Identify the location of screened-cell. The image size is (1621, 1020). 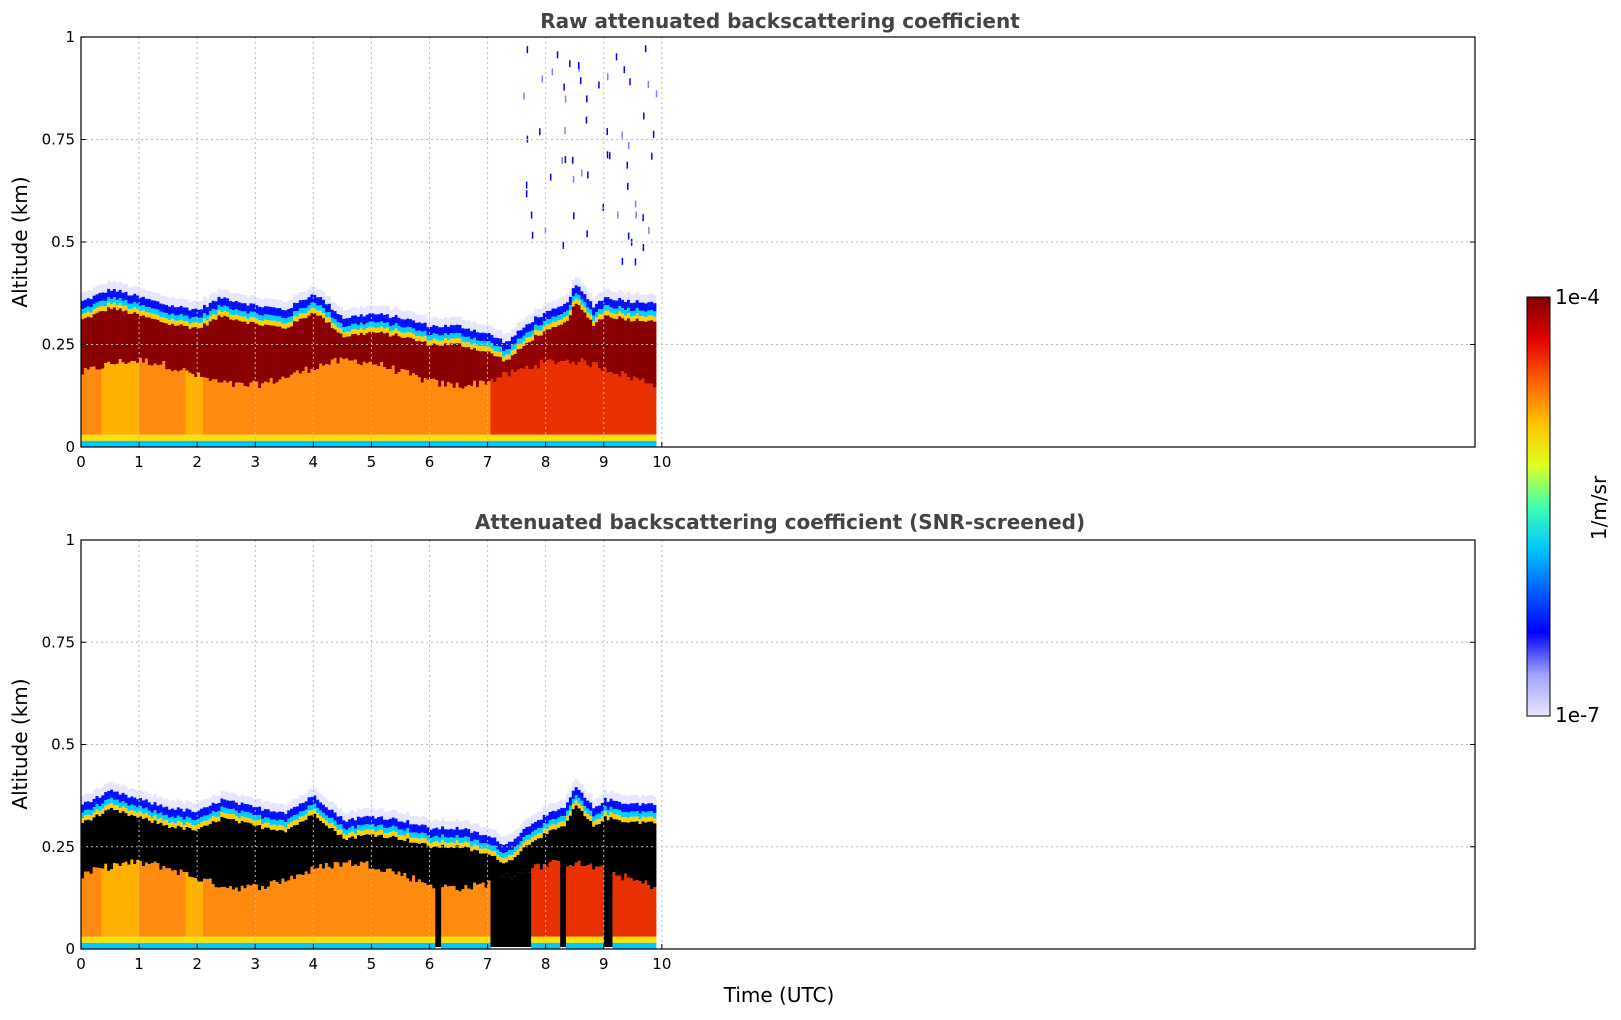
(521, 910).